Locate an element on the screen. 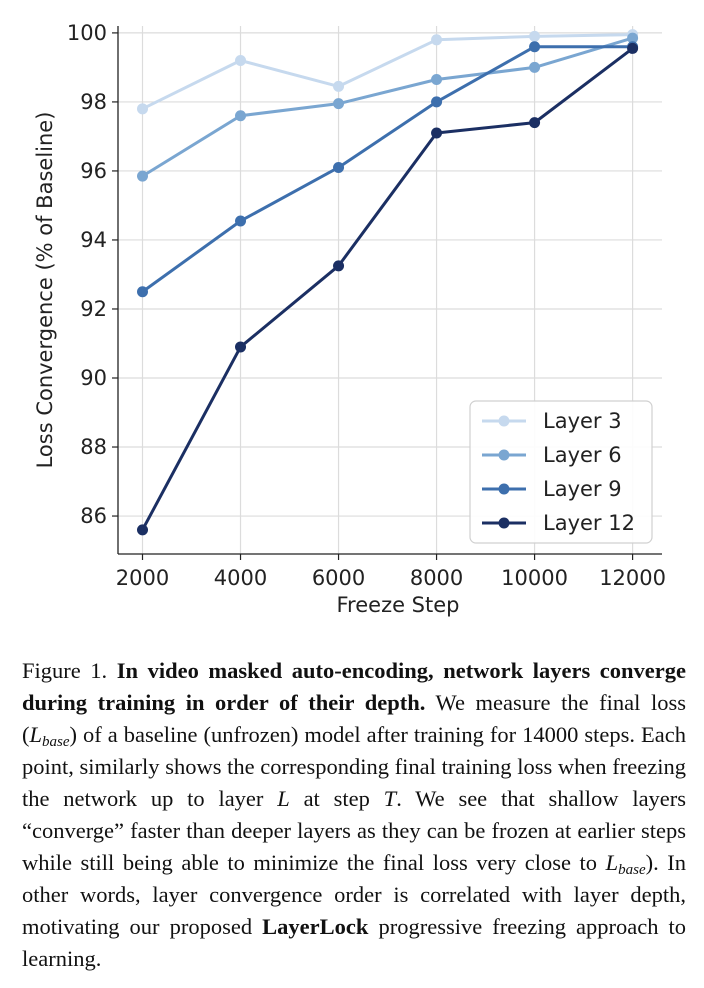 This screenshot has width=704, height=988. x-tick-label: 4000 is located at coordinates (240, 578).